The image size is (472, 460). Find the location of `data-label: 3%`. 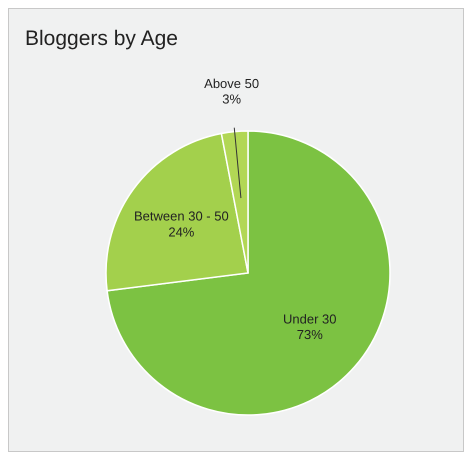

data-label: 3% is located at coordinates (232, 98).